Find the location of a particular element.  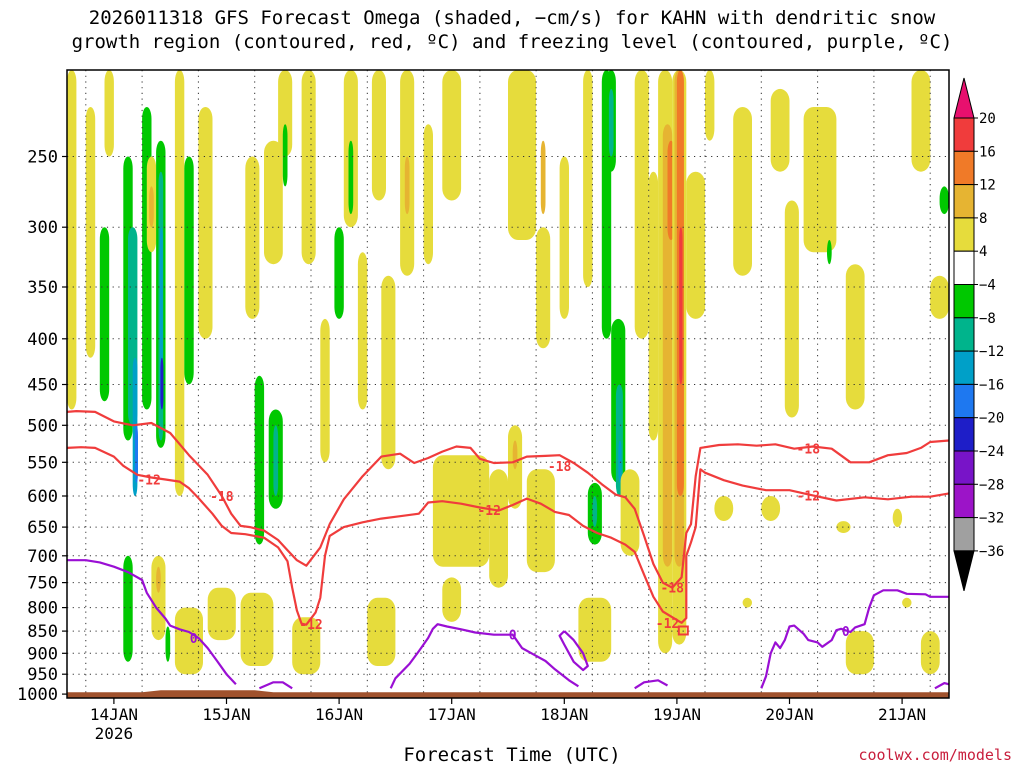

ground-surface is located at coordinates (508, 694).